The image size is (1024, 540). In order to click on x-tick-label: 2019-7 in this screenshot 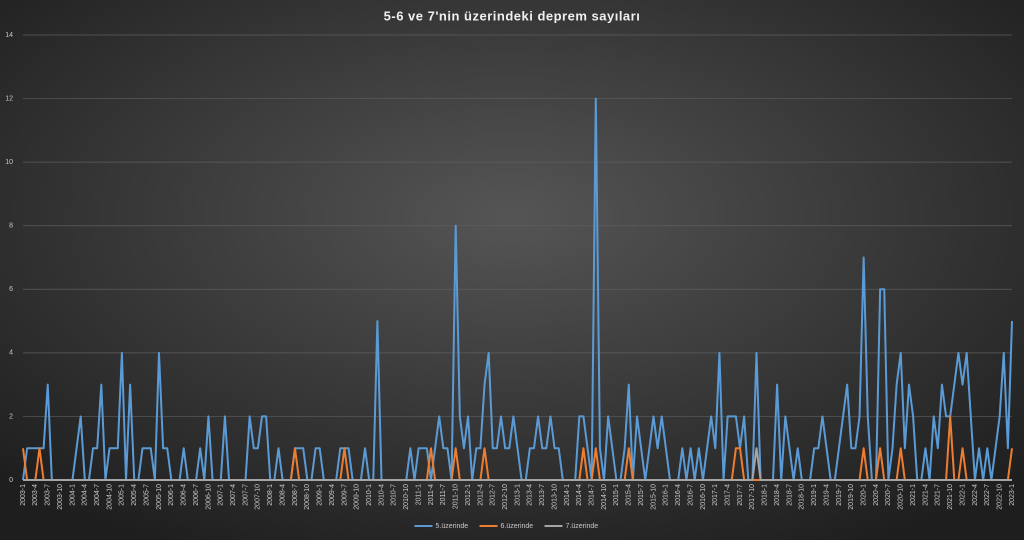, I will do `click(839, 495)`.